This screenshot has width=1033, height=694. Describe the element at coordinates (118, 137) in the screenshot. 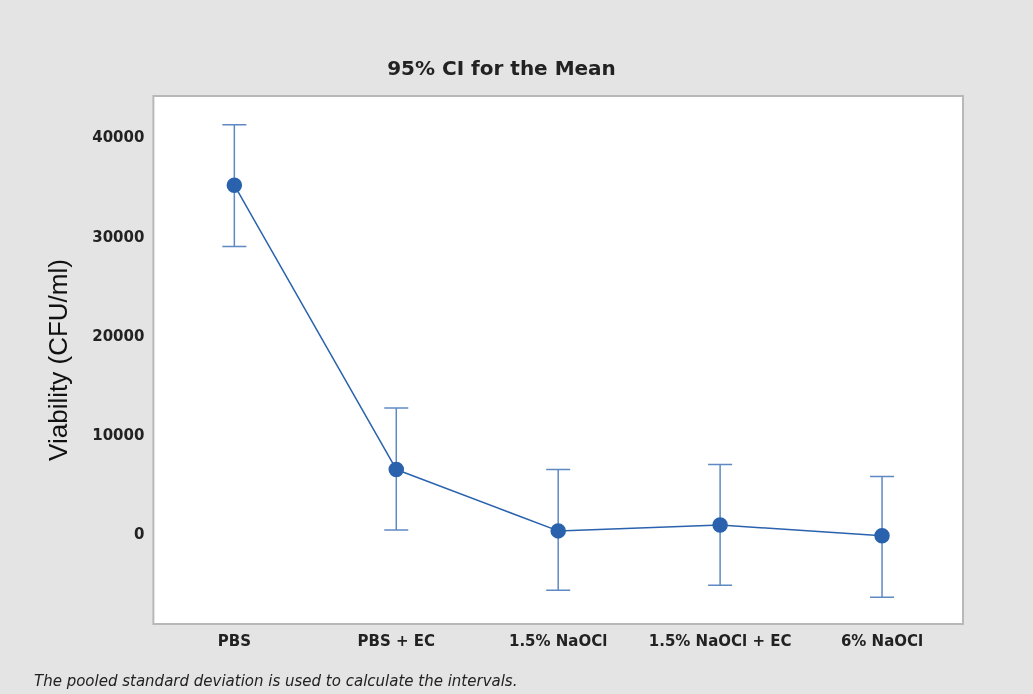

I see `y-tick-label: 40000` at that location.